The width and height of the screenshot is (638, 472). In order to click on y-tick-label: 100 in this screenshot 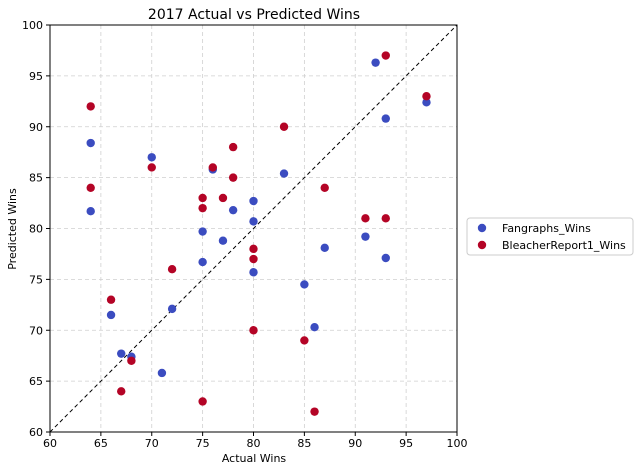, I will do `click(32, 25)`.